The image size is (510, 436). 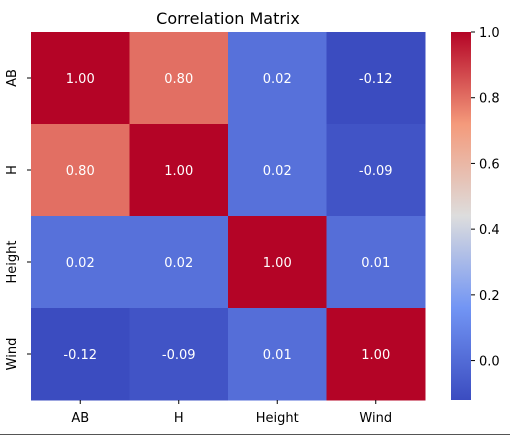 What do you see at coordinates (489, 99) in the screenshot?
I see `colorbar-tick-label: 0.8` at bounding box center [489, 99].